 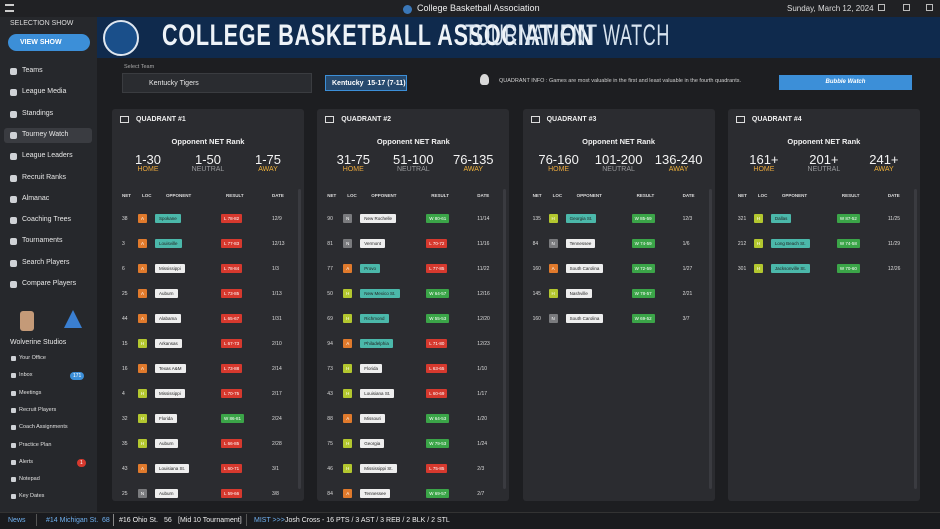 I want to click on opponent-tag: Vermont, so click(x=373, y=243).